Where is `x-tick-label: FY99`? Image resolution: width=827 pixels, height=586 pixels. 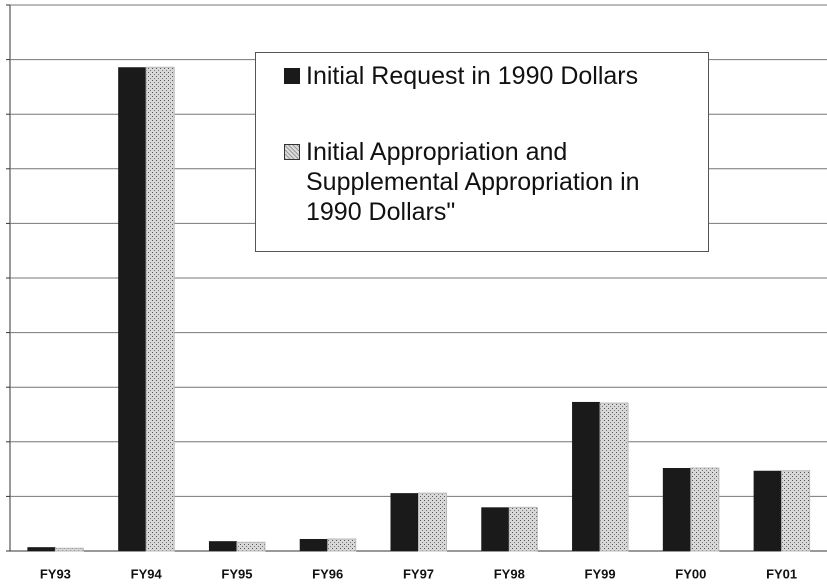 x-tick-label: FY99 is located at coordinates (600, 573).